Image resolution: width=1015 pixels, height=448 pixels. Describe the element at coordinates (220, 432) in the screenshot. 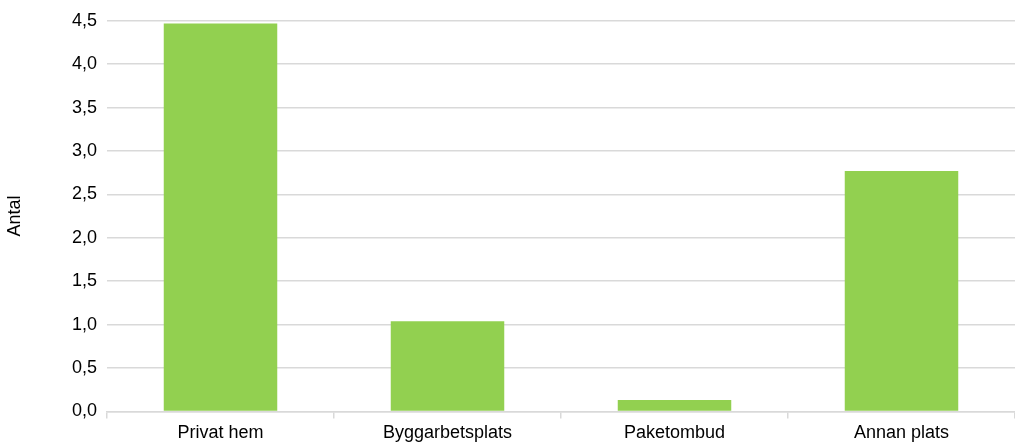

I see `x-tick-label: Privat hem` at that location.